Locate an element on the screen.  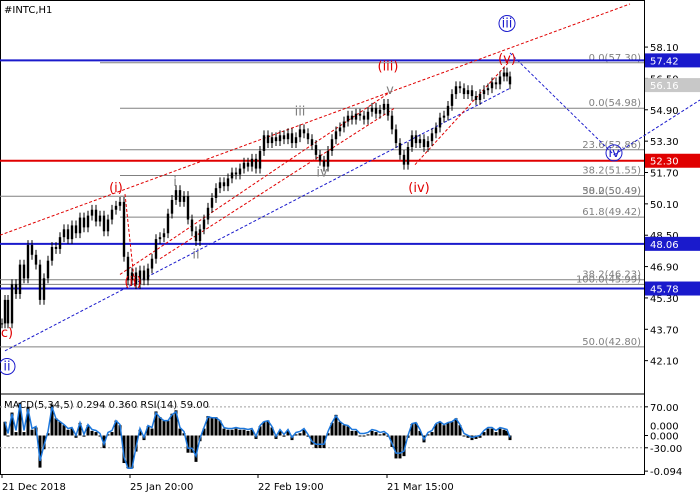
price-tick-label: 58.10 is located at coordinates (664, 48).